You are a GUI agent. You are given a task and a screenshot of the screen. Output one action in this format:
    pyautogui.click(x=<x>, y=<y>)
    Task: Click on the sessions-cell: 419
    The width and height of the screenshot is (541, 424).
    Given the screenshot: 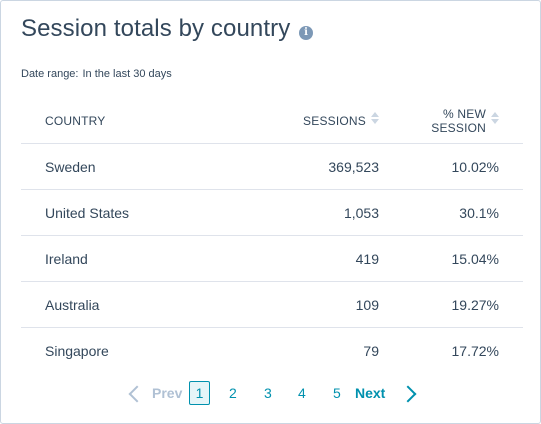 What is the action you would take?
    pyautogui.click(x=367, y=259)
    